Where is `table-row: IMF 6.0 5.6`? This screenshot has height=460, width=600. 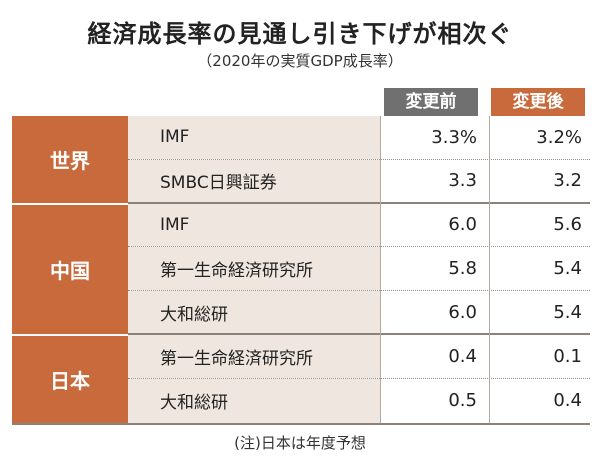 table-row: IMF 6.0 5.6 is located at coordinates (359, 225).